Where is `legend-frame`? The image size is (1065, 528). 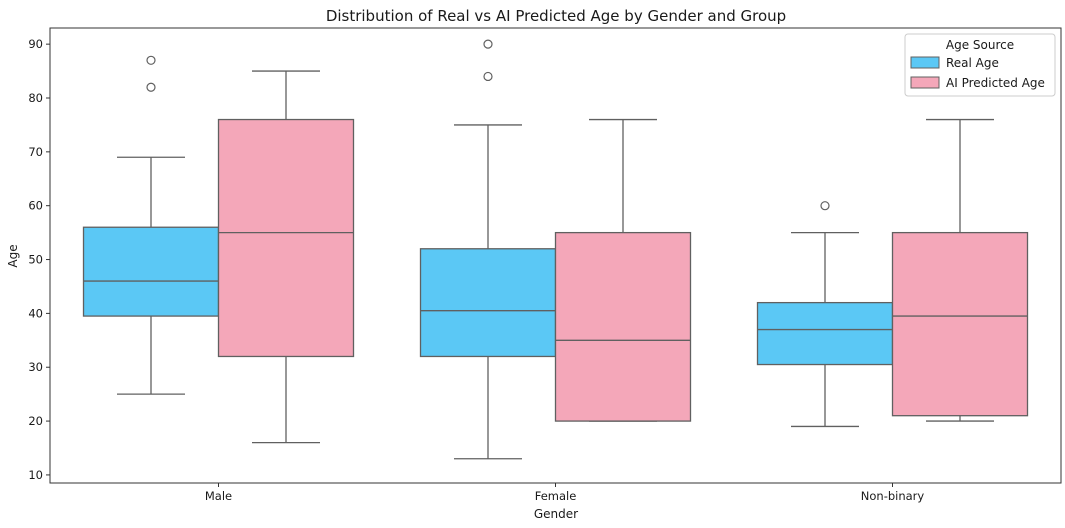 legend-frame is located at coordinates (980, 65).